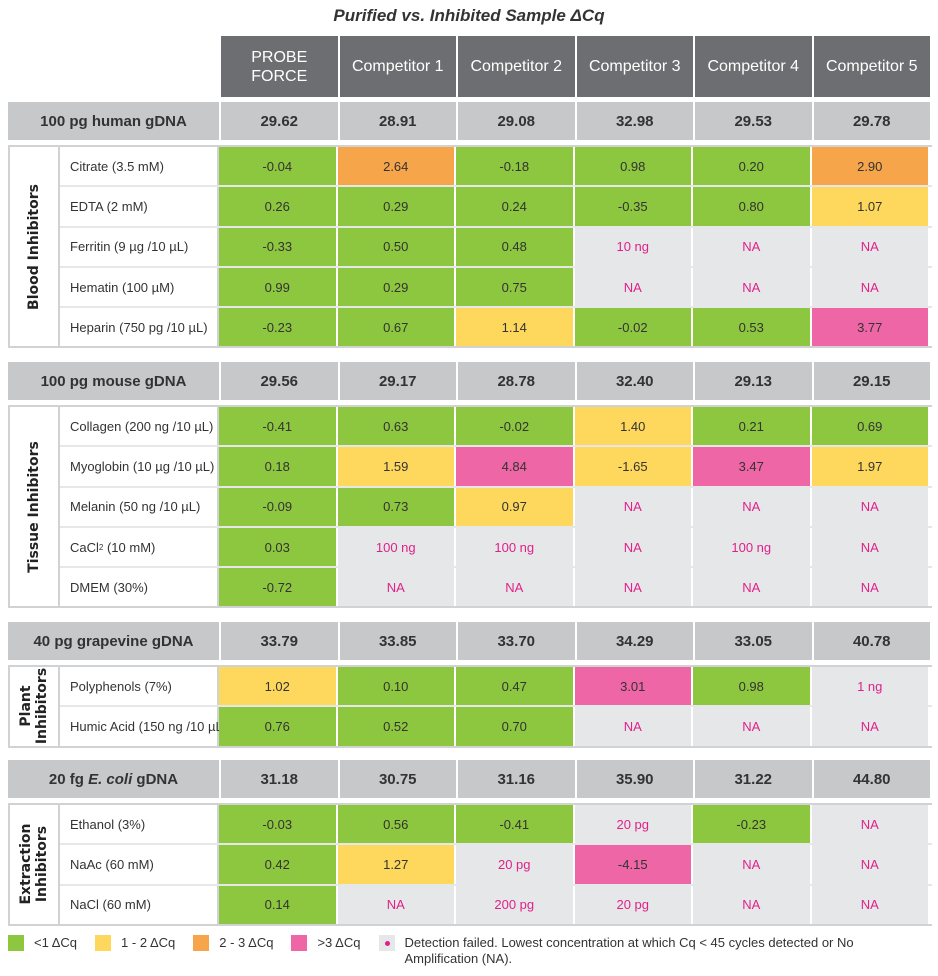 This screenshot has width=938, height=976. What do you see at coordinates (396, 166) in the screenshot?
I see `delta-cq-cell-orange: 2.64` at bounding box center [396, 166].